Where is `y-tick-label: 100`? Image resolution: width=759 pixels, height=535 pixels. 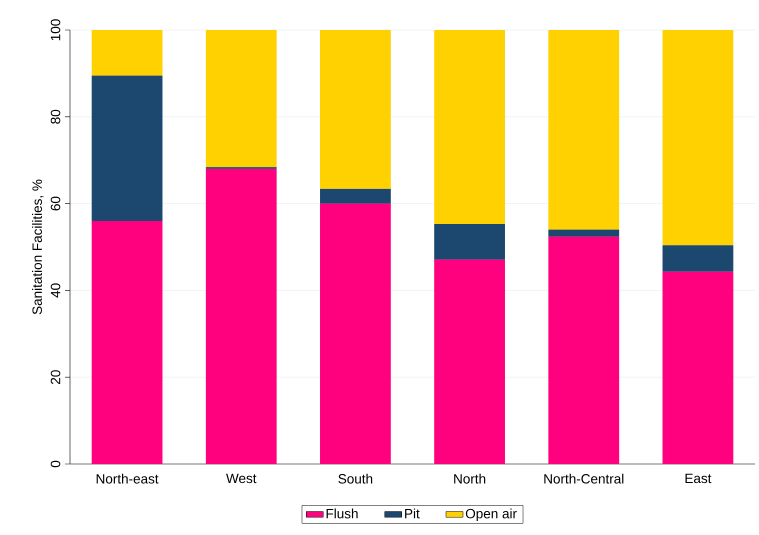
y-tick-label: 100 is located at coordinates (55, 29).